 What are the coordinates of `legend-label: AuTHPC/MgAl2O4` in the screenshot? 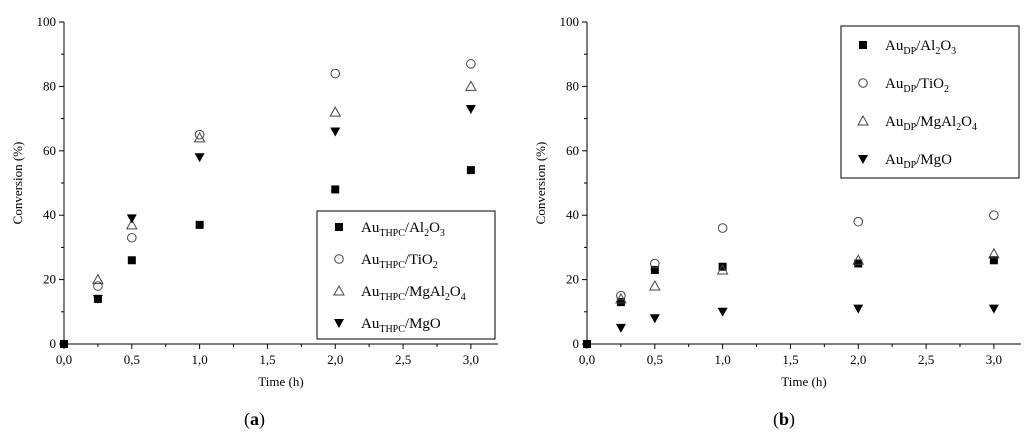 It's located at (413, 293).